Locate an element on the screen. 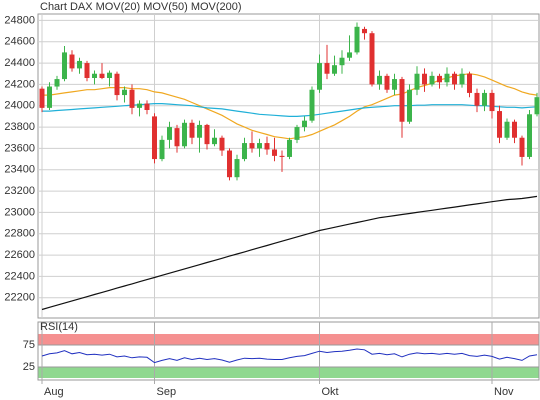  y-tick-label: 25 is located at coordinates (29, 367).